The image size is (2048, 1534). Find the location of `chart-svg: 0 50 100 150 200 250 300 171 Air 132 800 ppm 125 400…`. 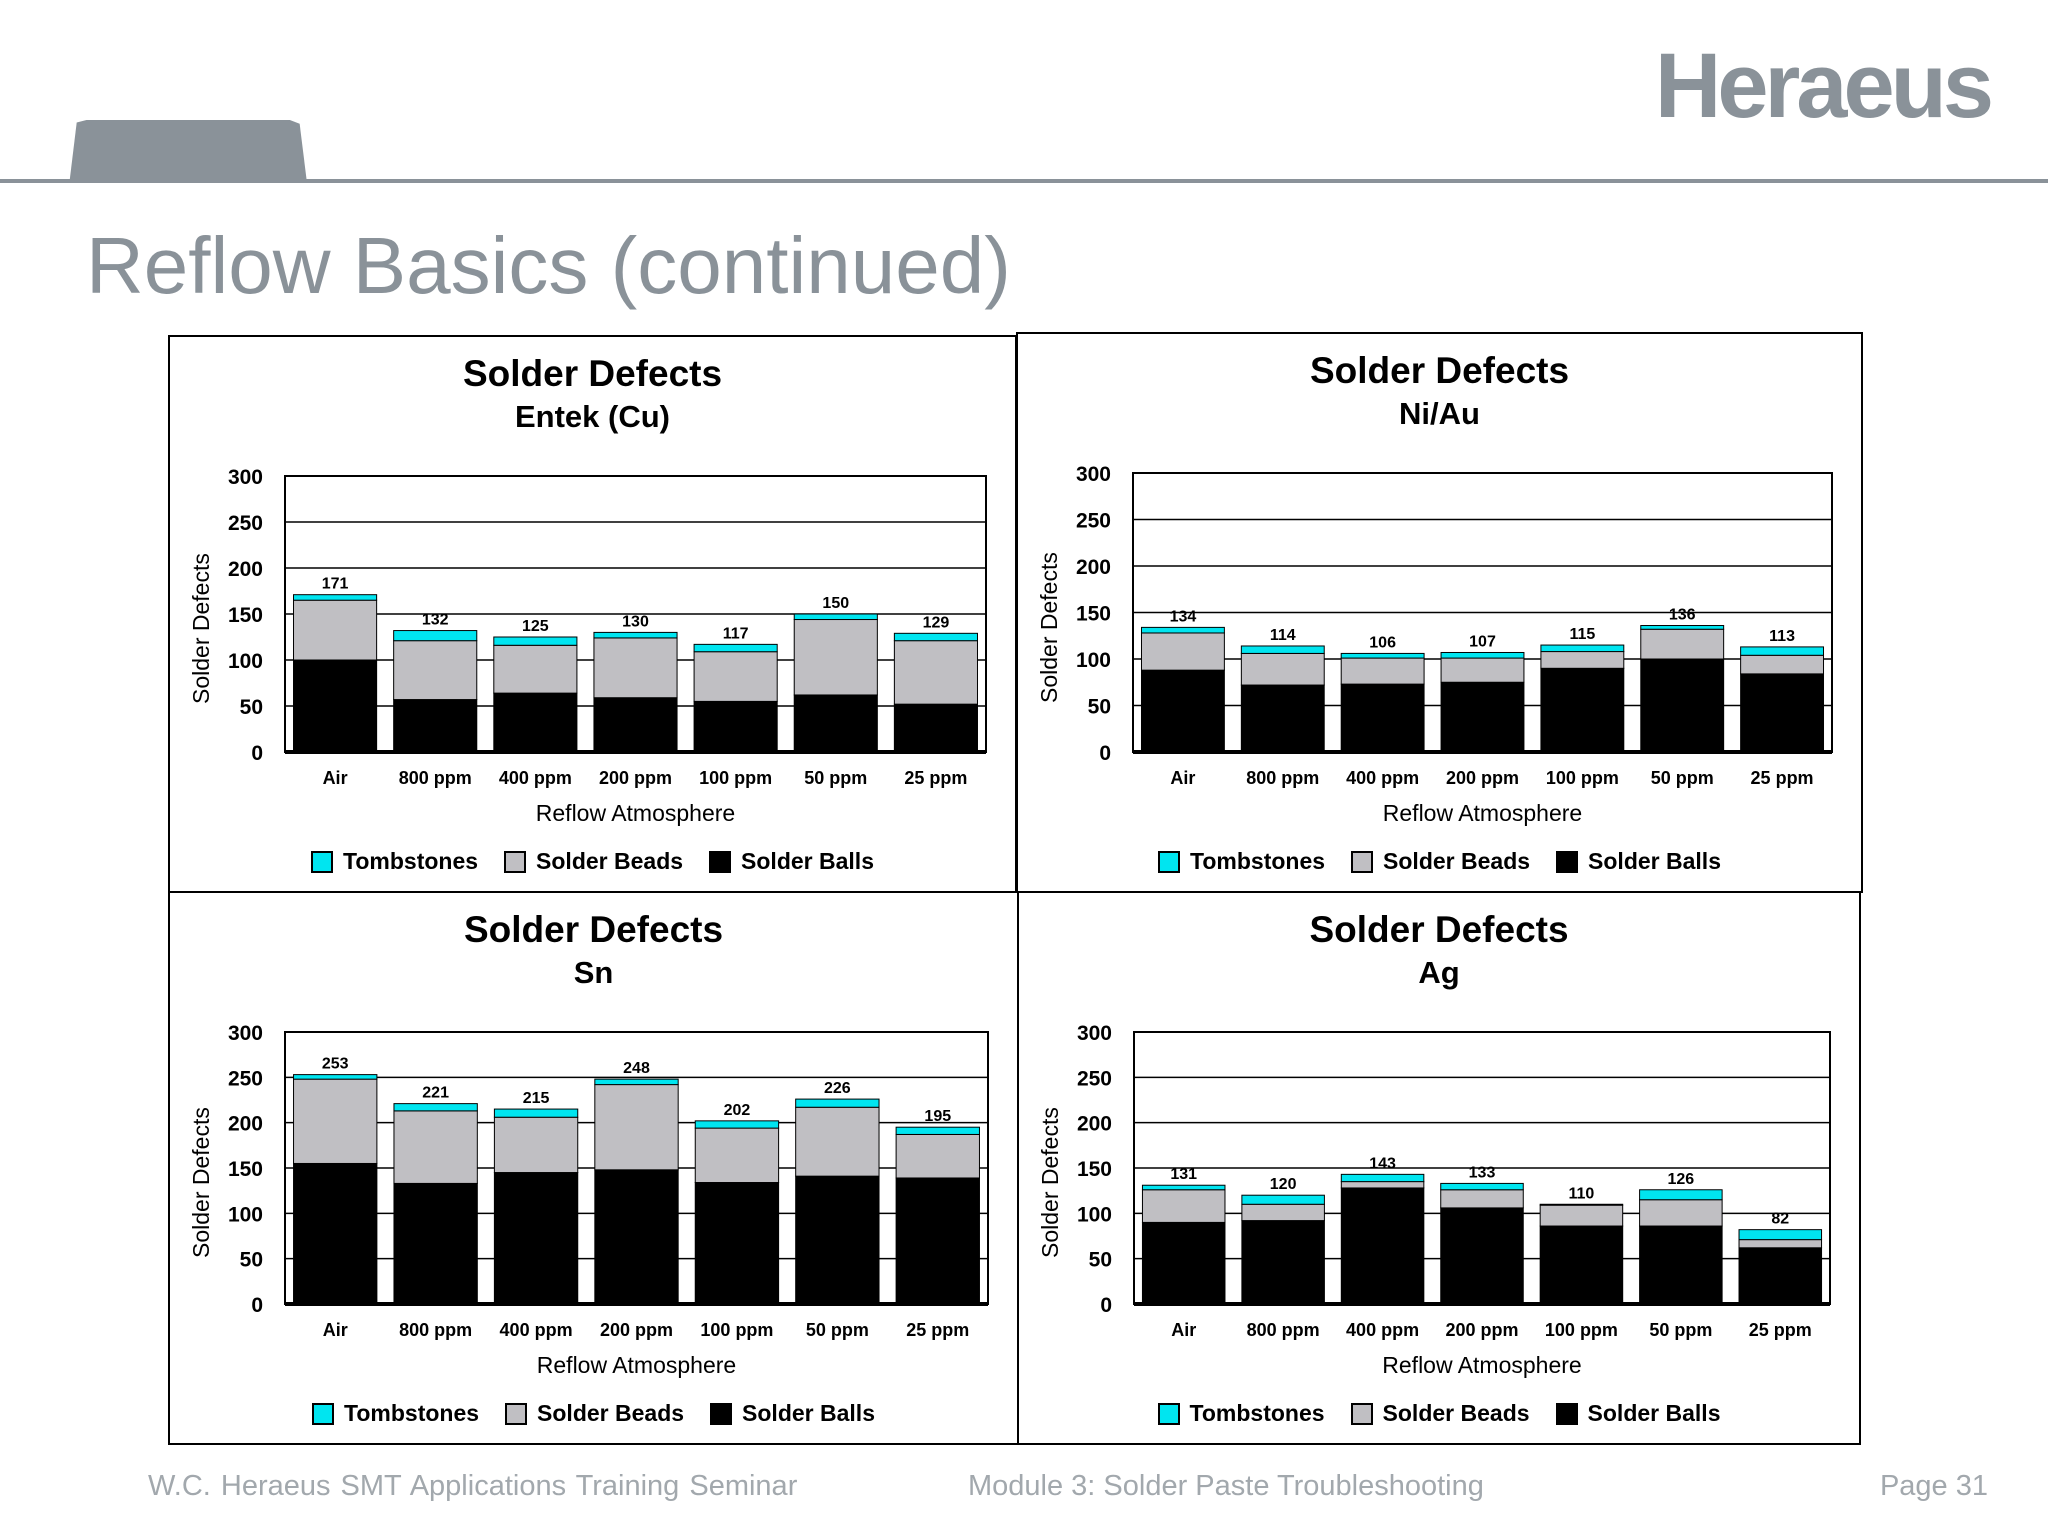

chart-svg: 0 50 100 150 200 250 300 171 Air 132 800 ppm 125 400… is located at coordinates (607, 627).